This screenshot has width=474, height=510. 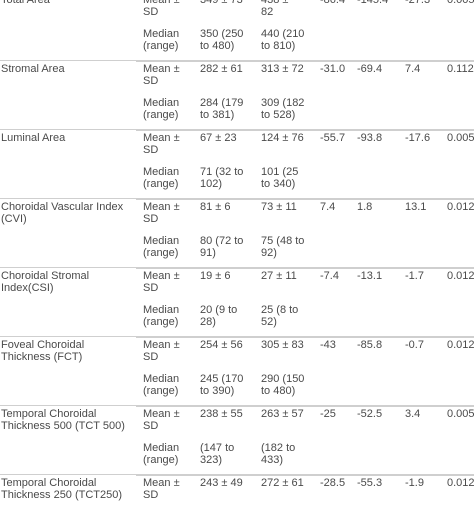 I want to click on group2-value: 290 (150 to 480), so click(x=283, y=385).